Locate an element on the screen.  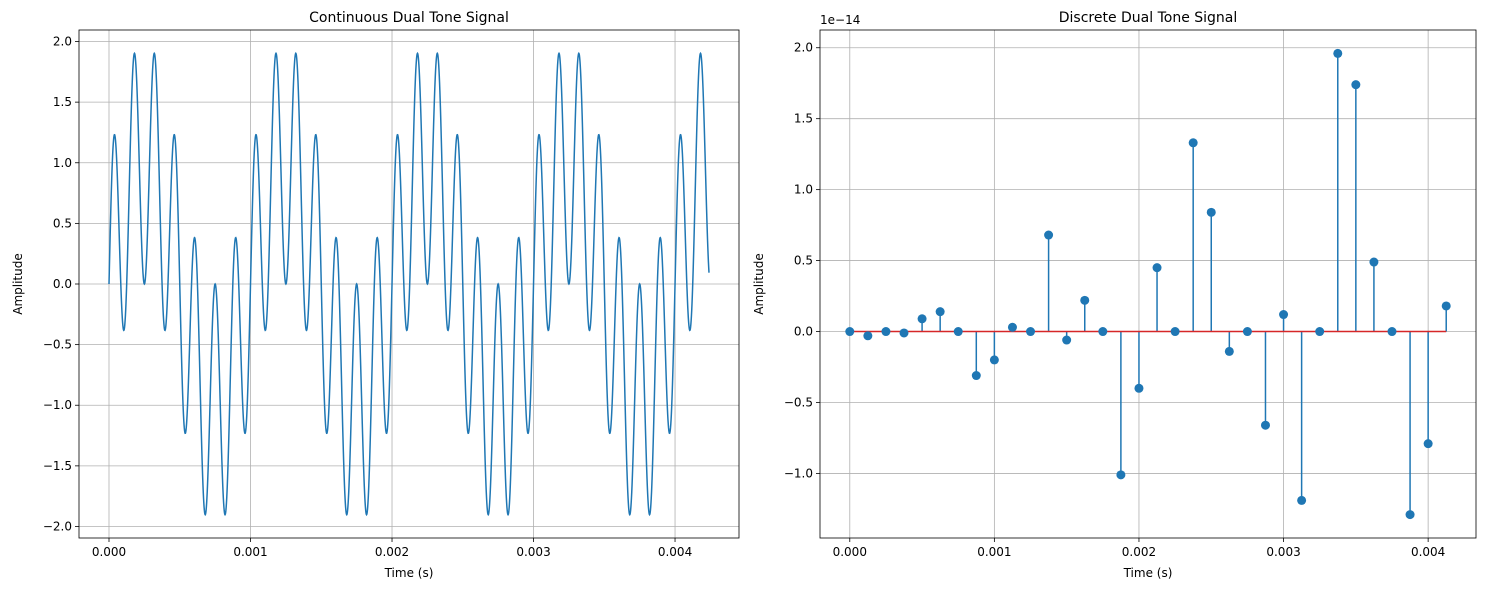
discrete-y-tick-label: 0.5 is located at coordinates (803, 261).